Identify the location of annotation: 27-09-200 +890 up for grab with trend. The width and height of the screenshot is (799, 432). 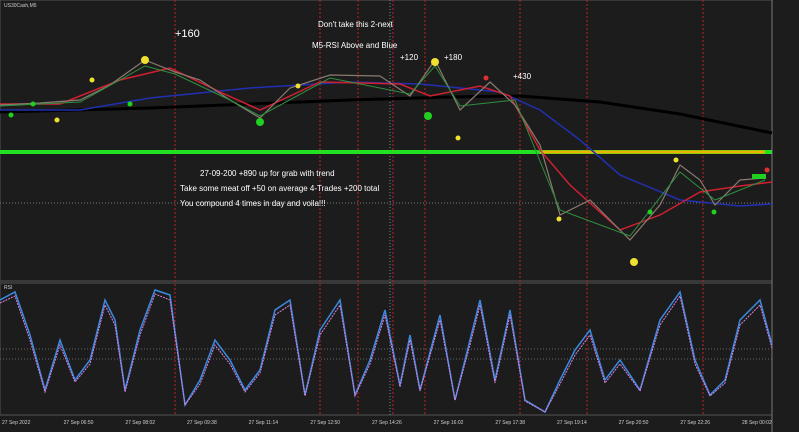
(267, 173).